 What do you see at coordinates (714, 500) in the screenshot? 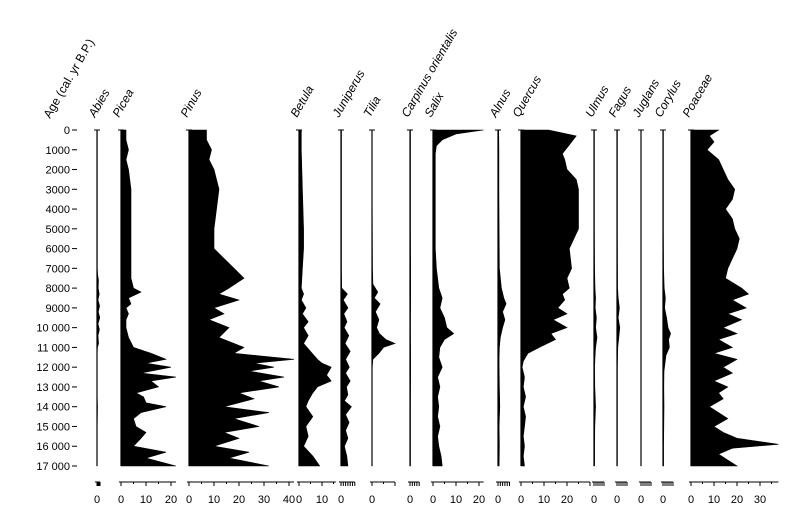
I see `scale-label-poaceae: 10` at bounding box center [714, 500].